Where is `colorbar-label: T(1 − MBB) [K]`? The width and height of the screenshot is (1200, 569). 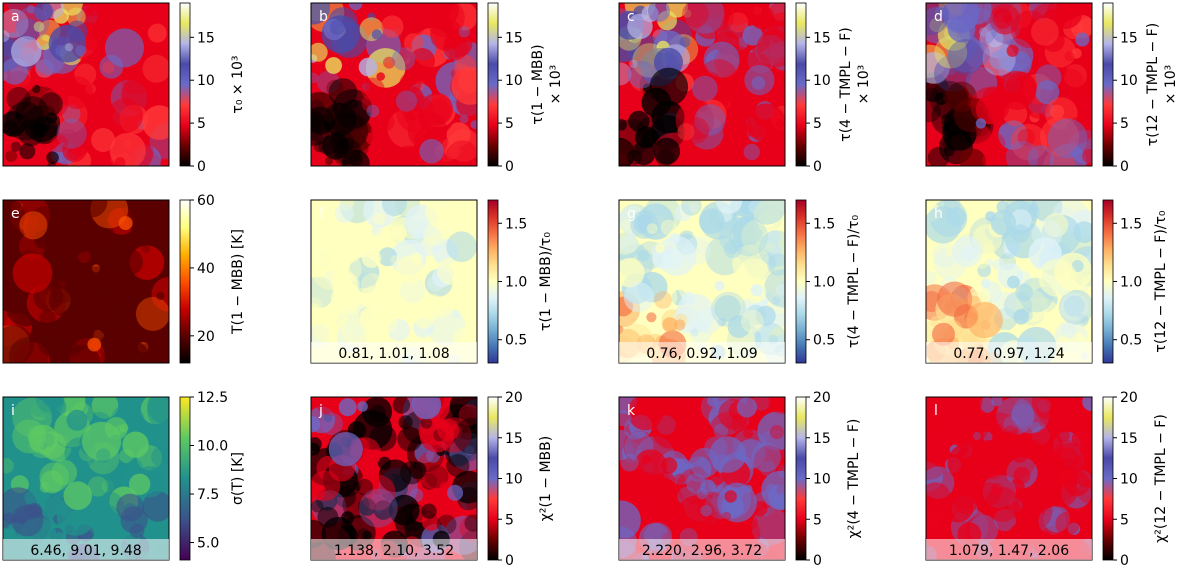
colorbar-label: T(1 − MBB) [K] is located at coordinates (238, 282).